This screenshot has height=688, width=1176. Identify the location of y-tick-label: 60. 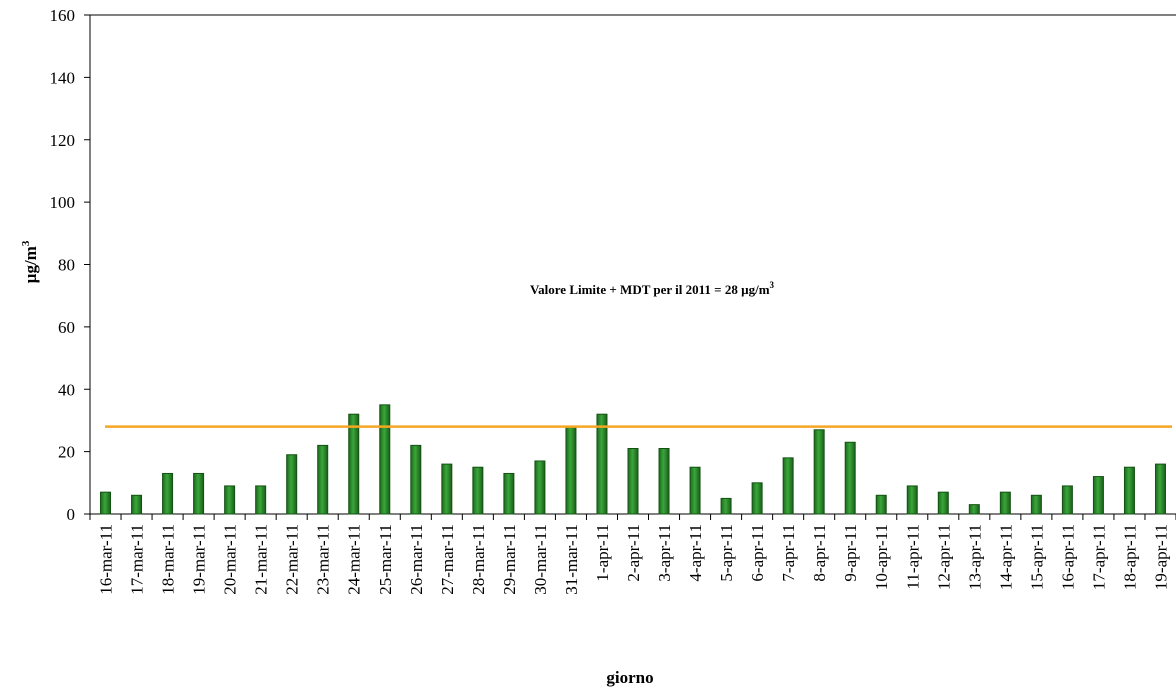
(66, 327).